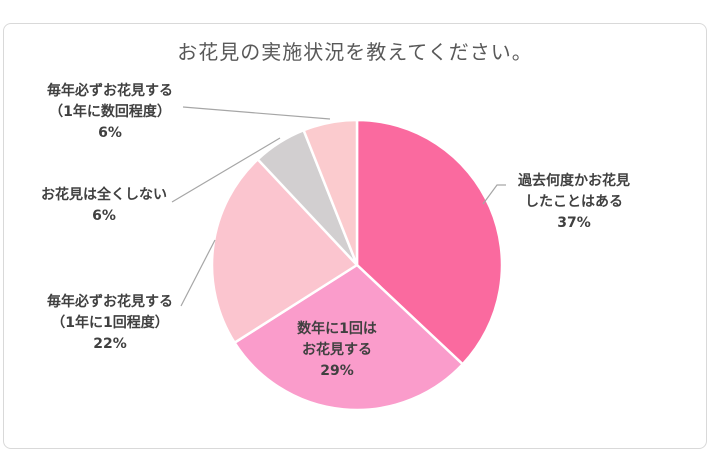  What do you see at coordinates (337, 371) in the screenshot?
I see `slice-label-percent: 29%` at bounding box center [337, 371].